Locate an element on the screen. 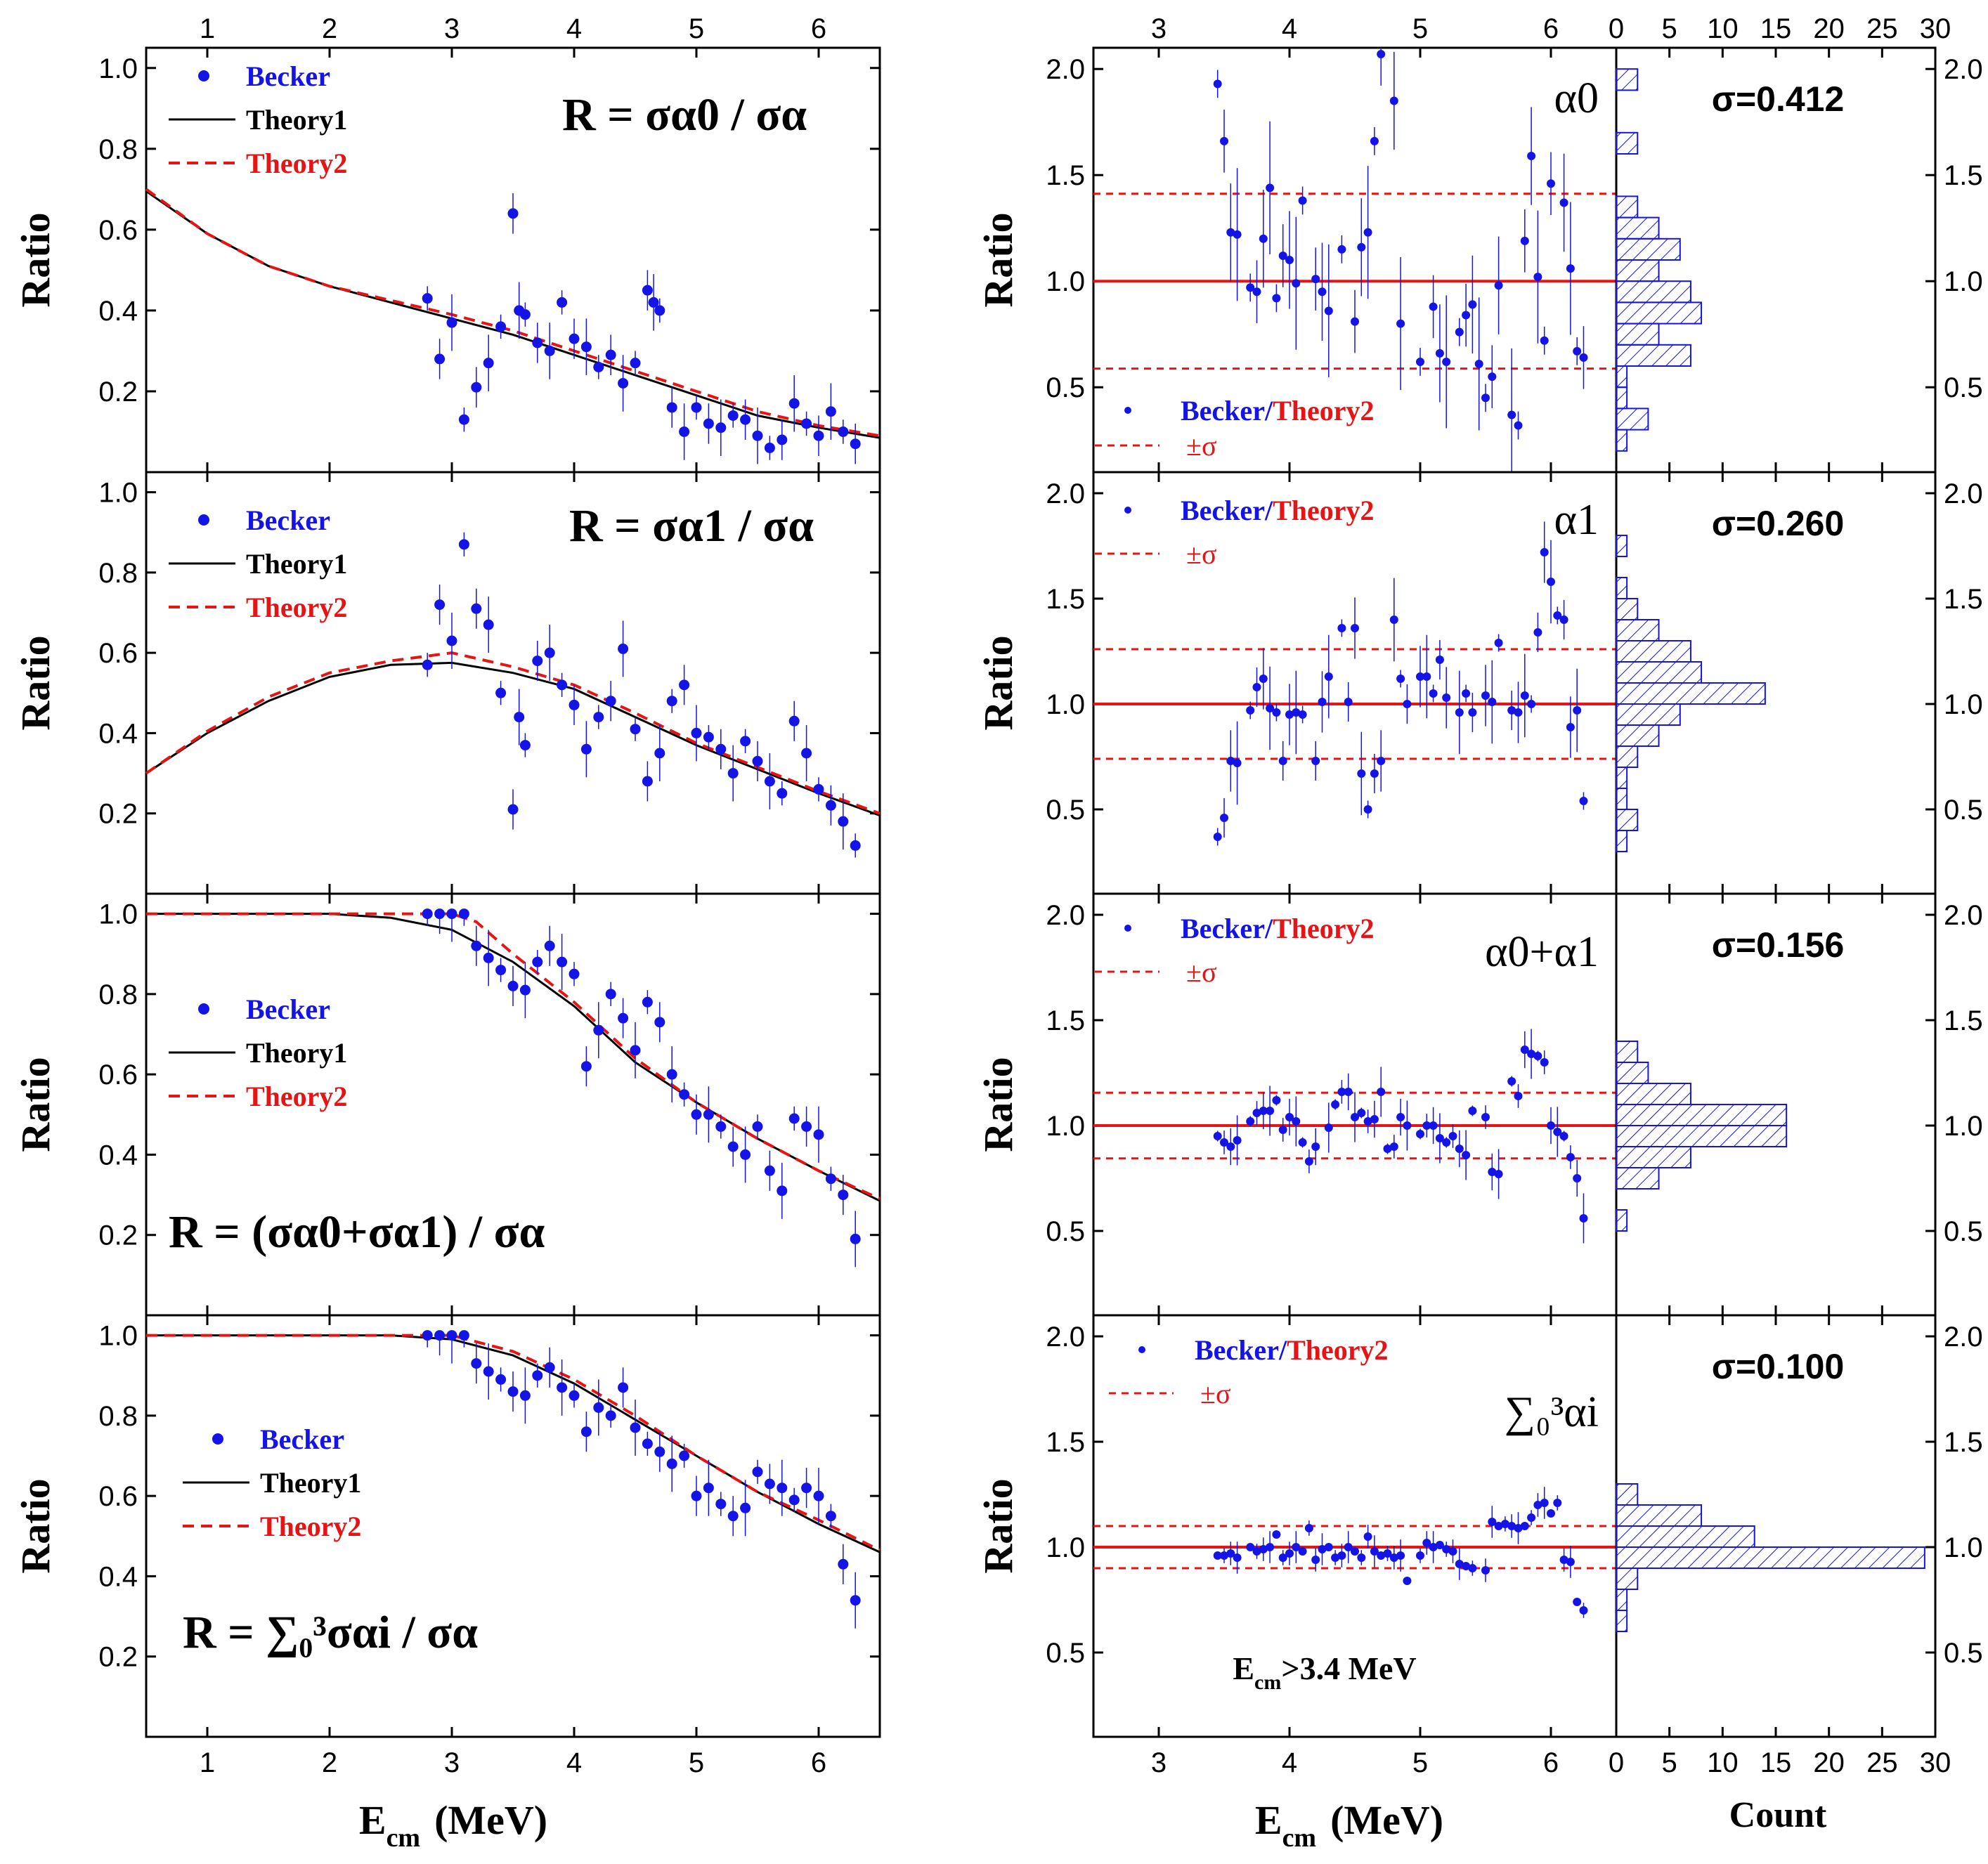  x-tick-label: 2 is located at coordinates (329, 1762).